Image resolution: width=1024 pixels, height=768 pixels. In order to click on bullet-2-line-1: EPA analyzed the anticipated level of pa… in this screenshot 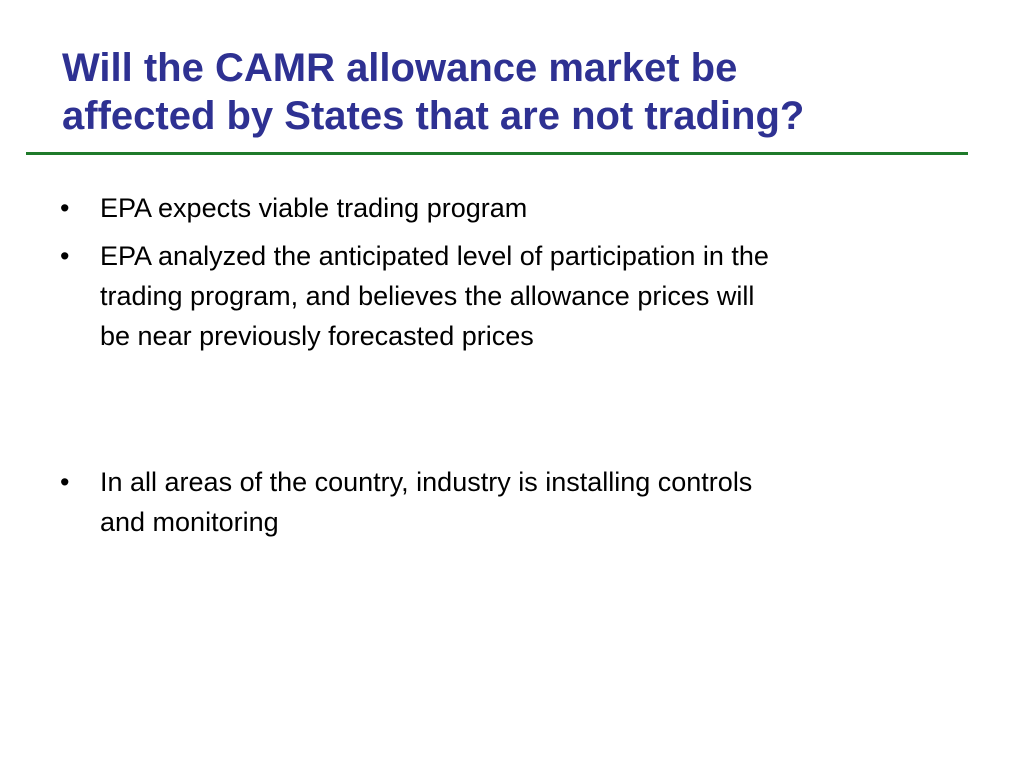, I will do `click(434, 256)`.